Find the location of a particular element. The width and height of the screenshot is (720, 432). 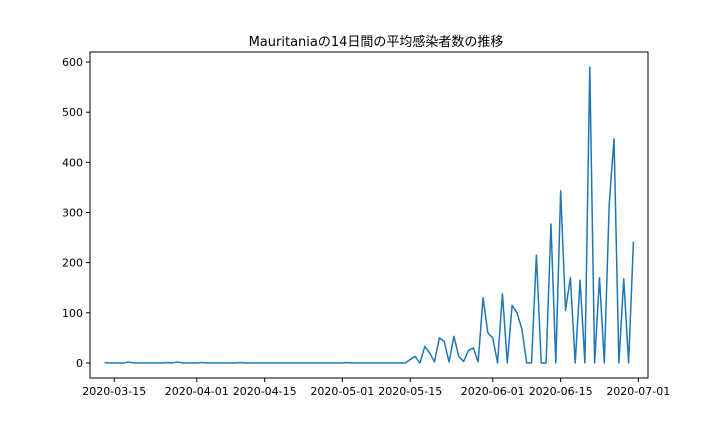

x-tick-label: 2020-06-15 is located at coordinates (561, 391).